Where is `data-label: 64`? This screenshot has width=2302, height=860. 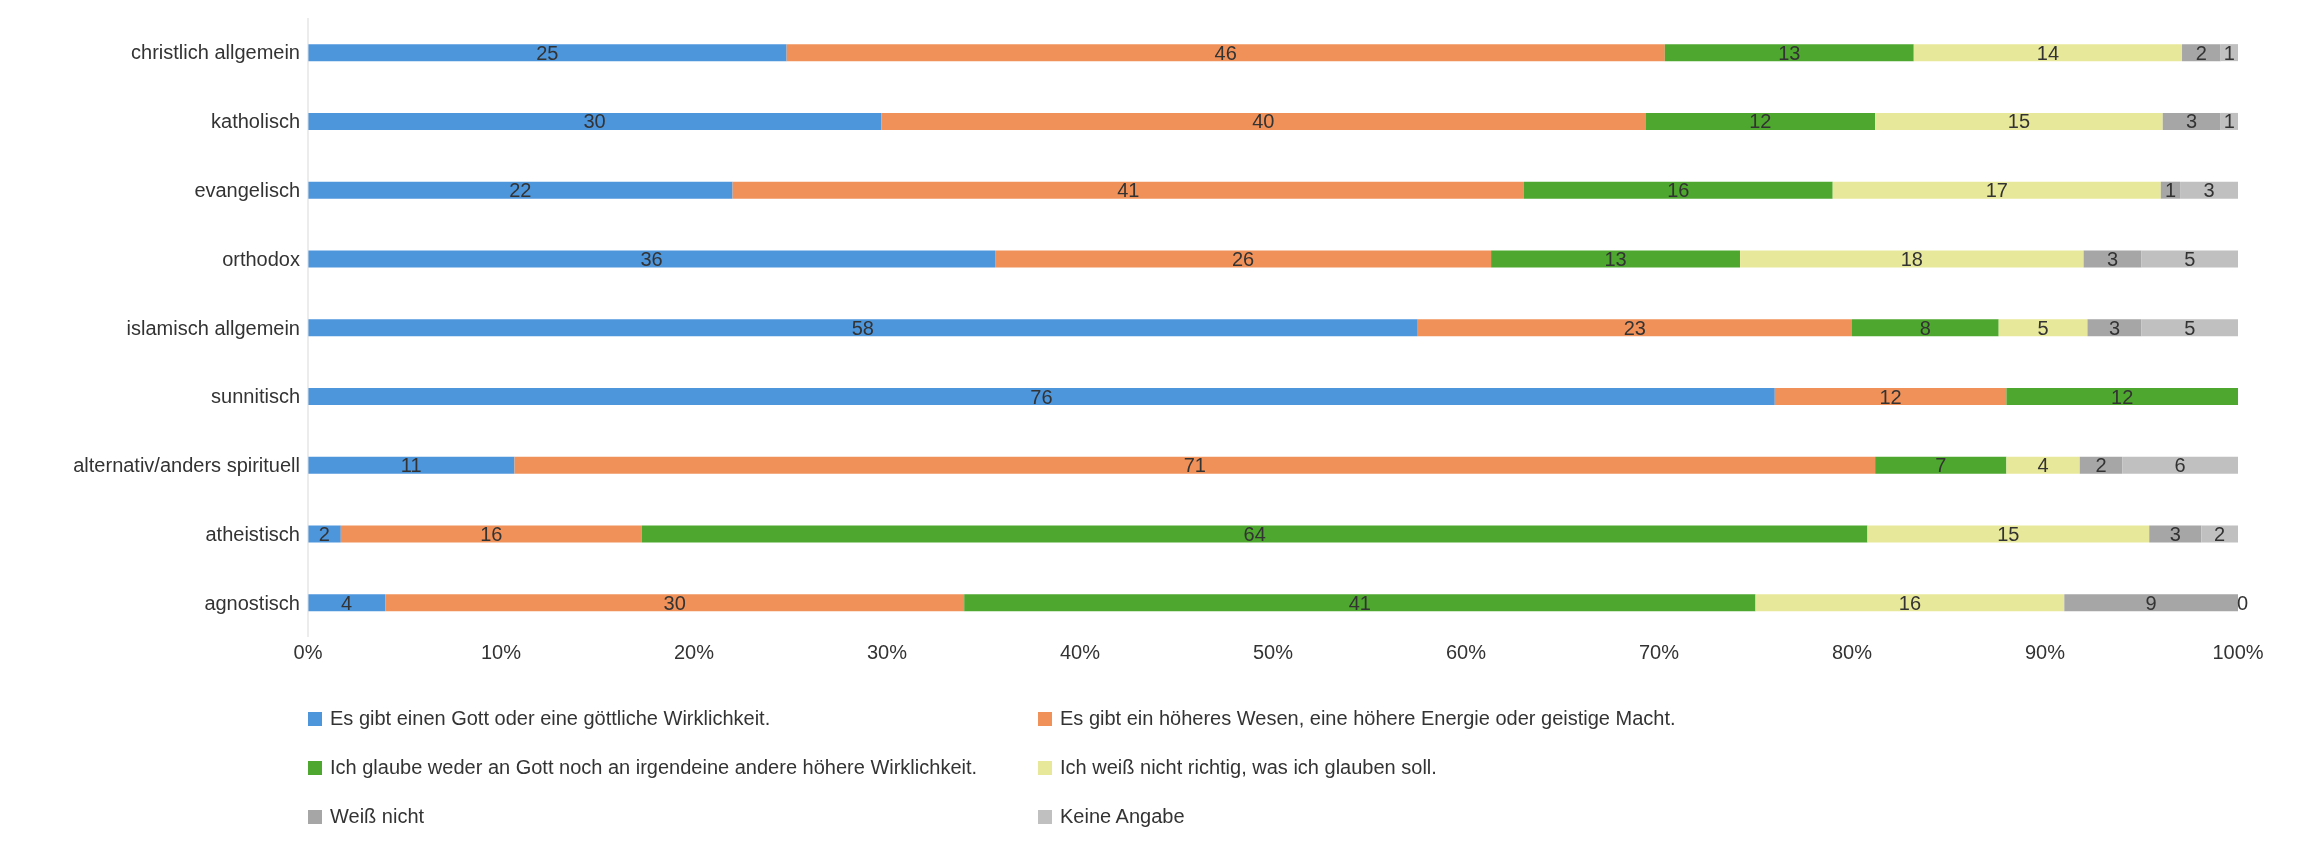 data-label: 64 is located at coordinates (1254, 534).